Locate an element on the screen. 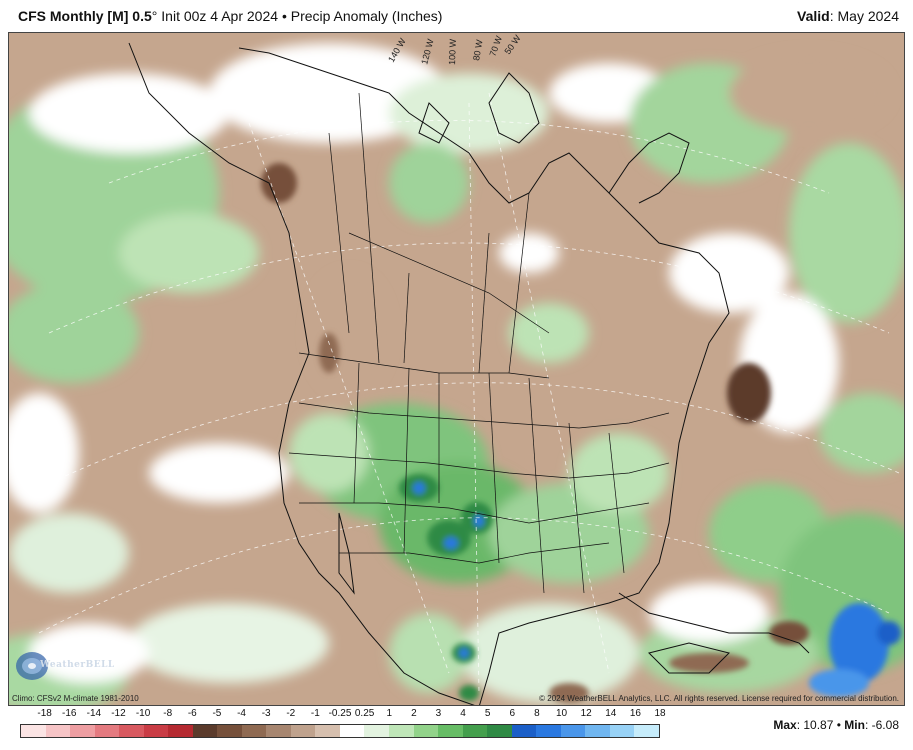 This screenshot has width=913, height=750. init-text: Init 00z 4 Apr 2024 is located at coordinates (220, 16).